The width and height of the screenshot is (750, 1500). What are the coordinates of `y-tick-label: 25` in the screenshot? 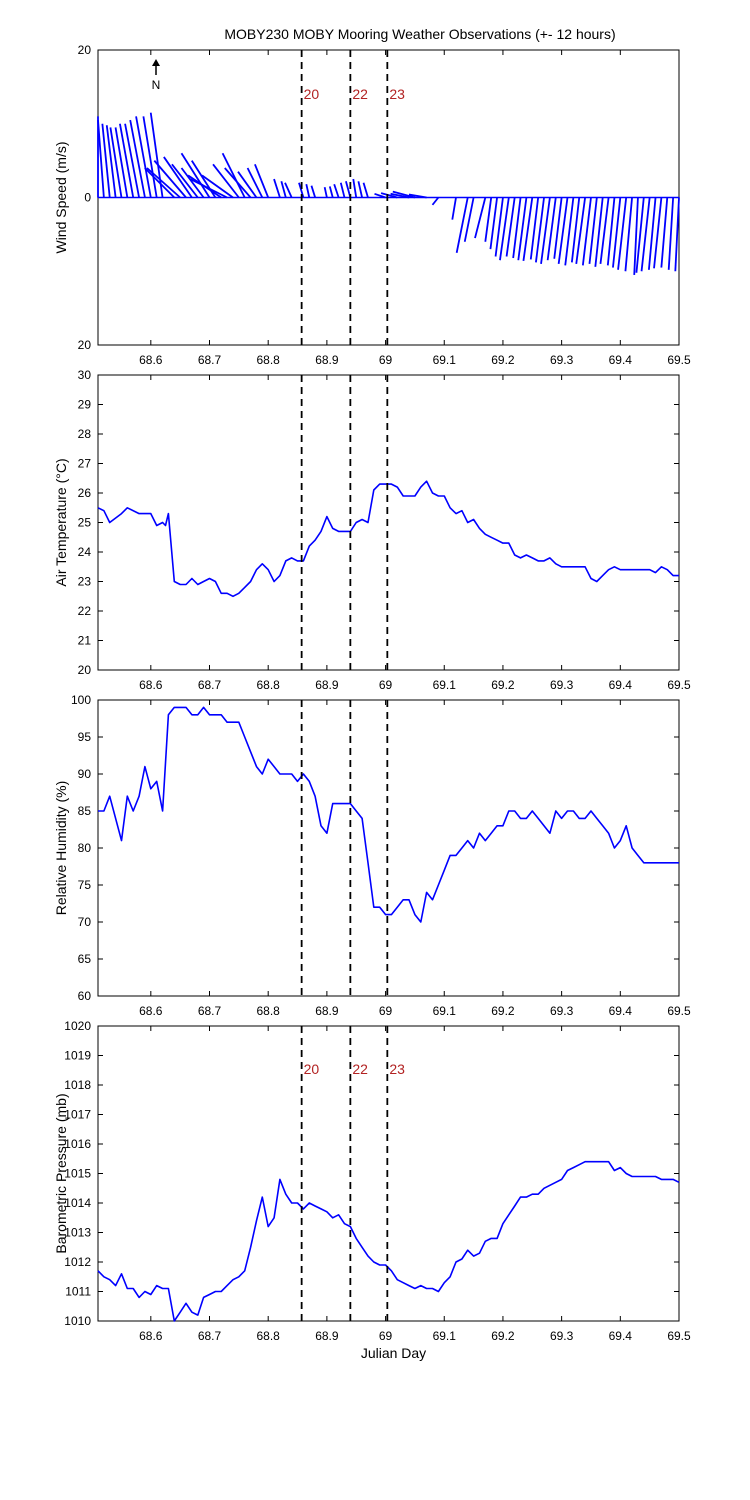 It's located at (85, 523).